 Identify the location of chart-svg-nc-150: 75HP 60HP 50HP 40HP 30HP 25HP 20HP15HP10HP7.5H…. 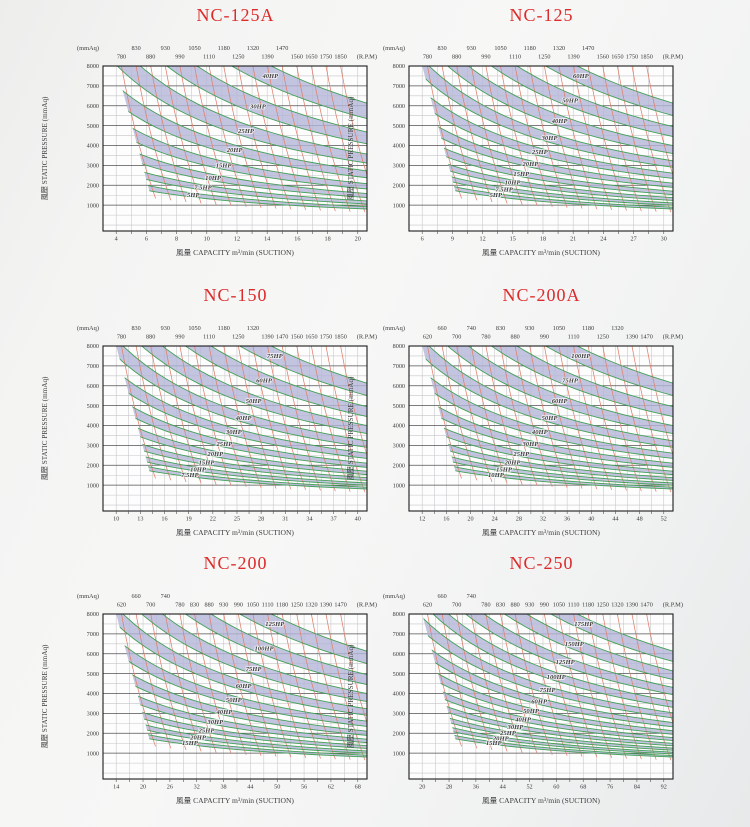
(209, 431).